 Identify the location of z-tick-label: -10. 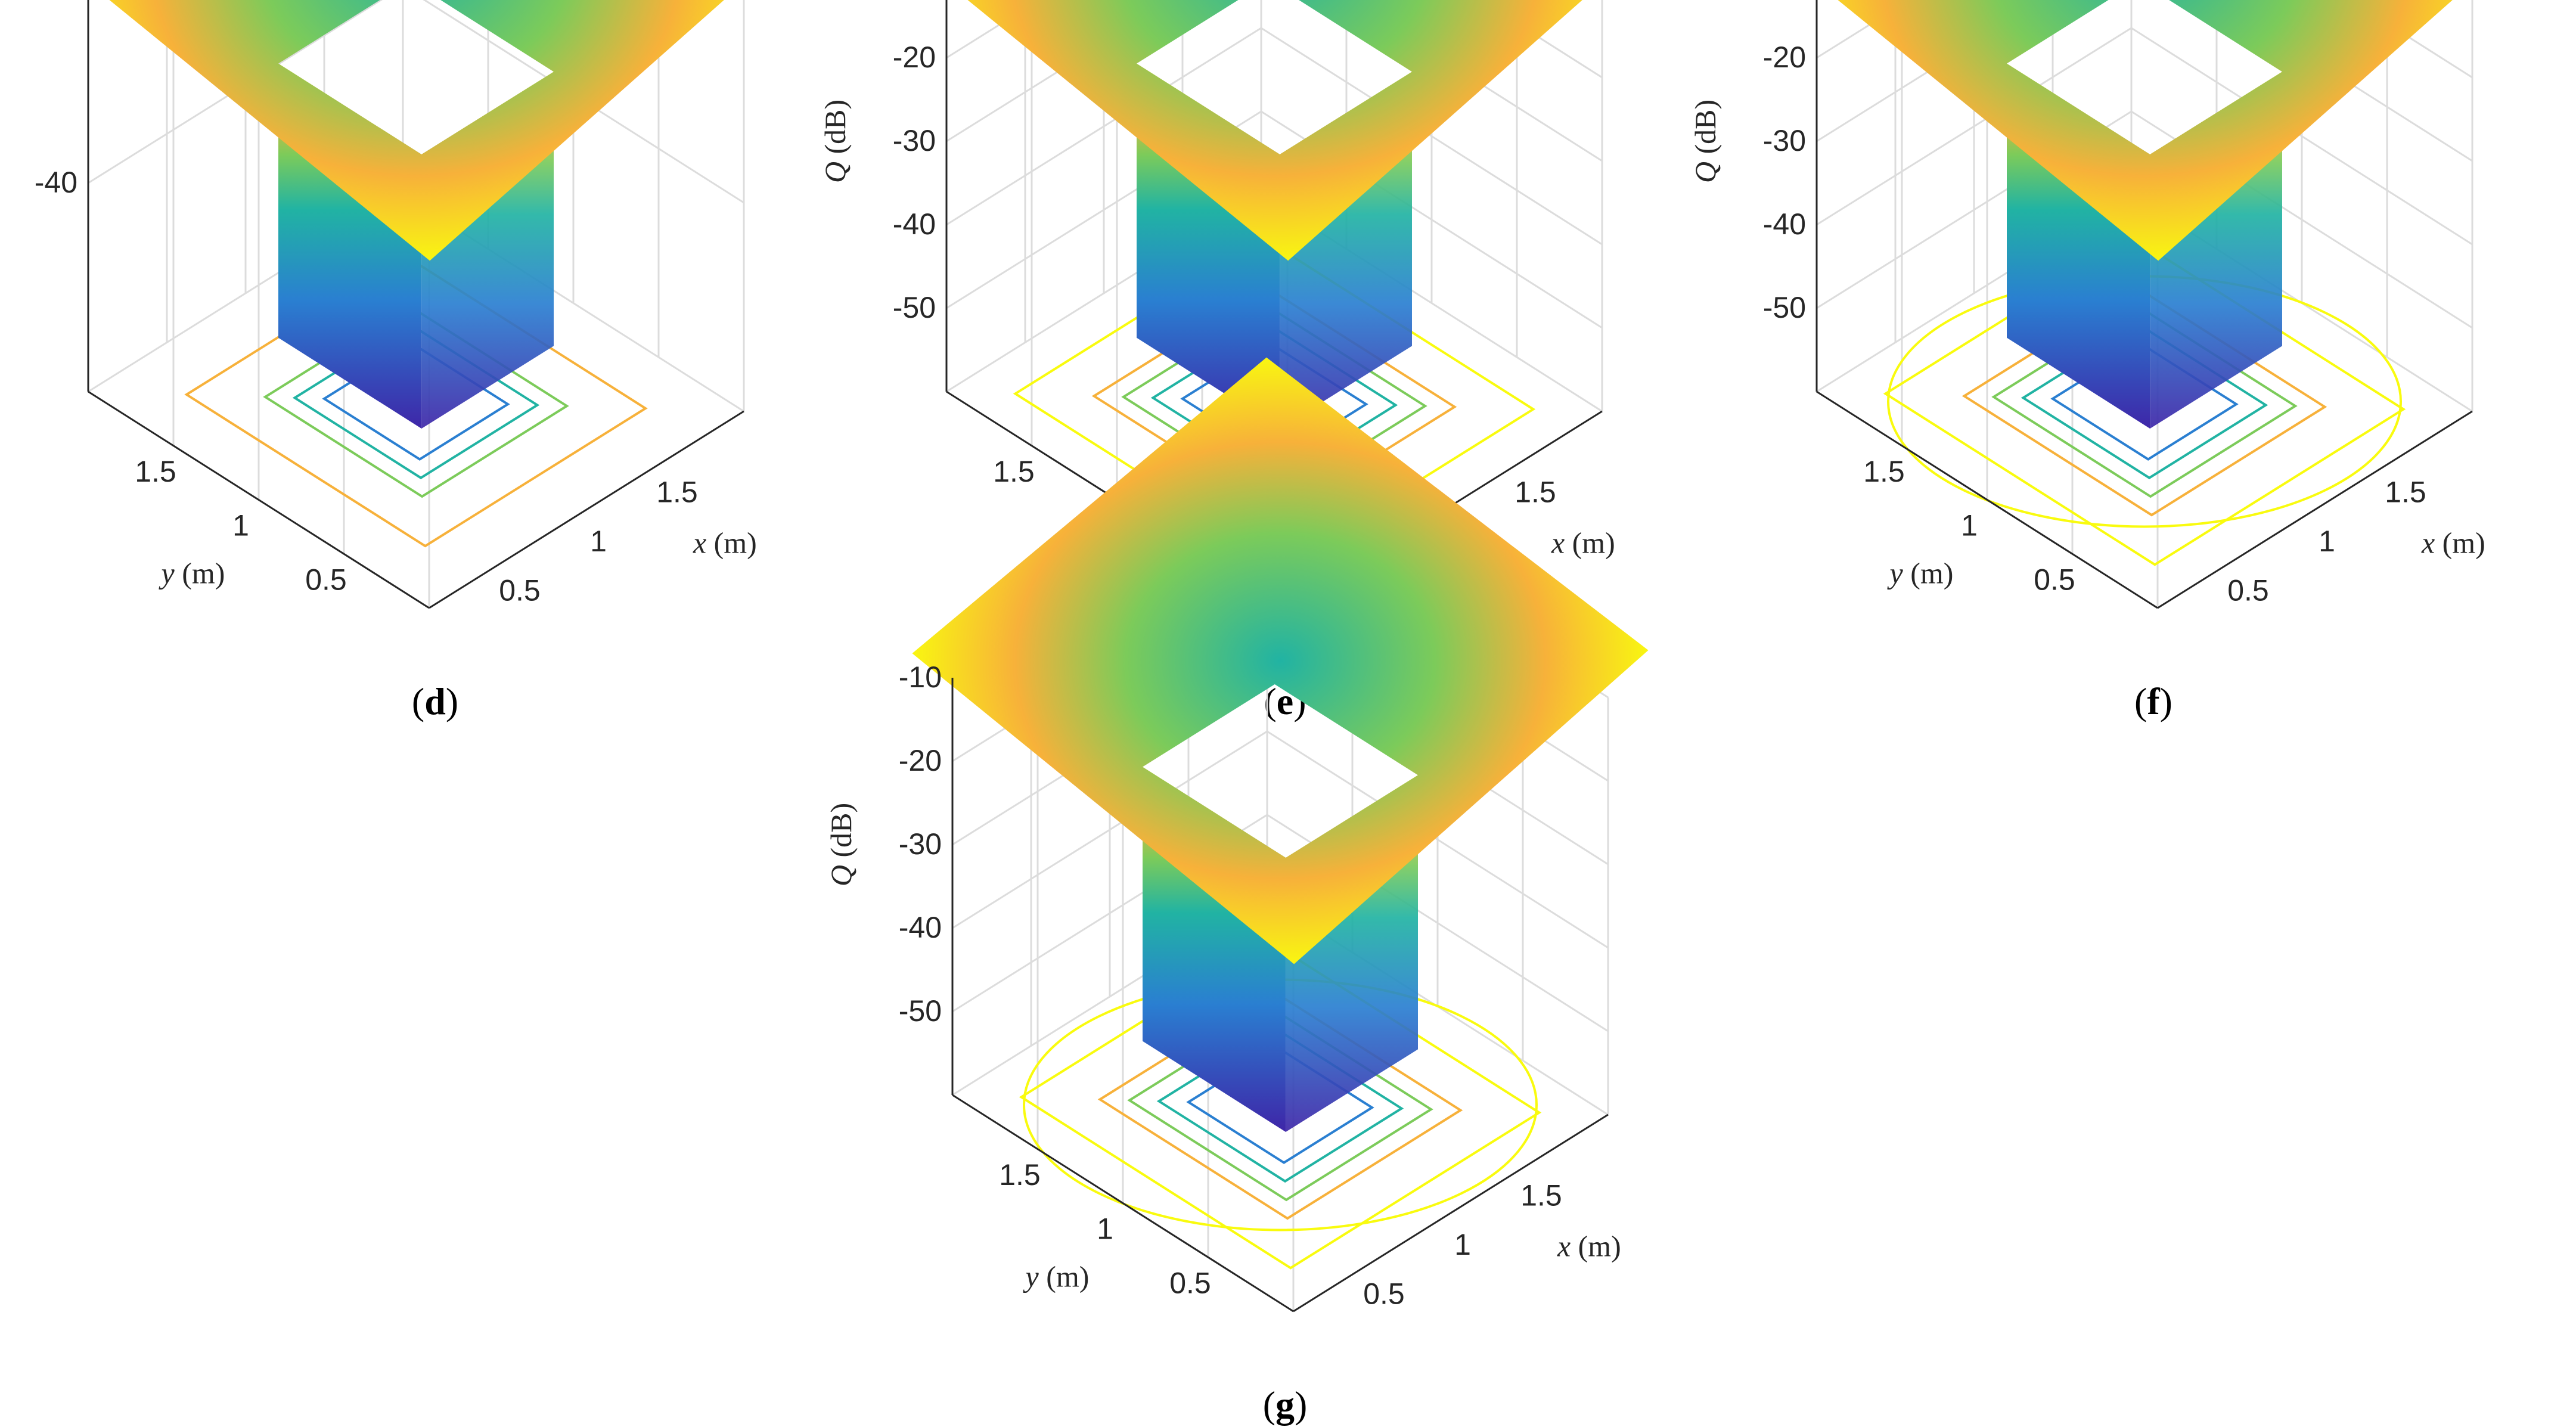
(921, 677).